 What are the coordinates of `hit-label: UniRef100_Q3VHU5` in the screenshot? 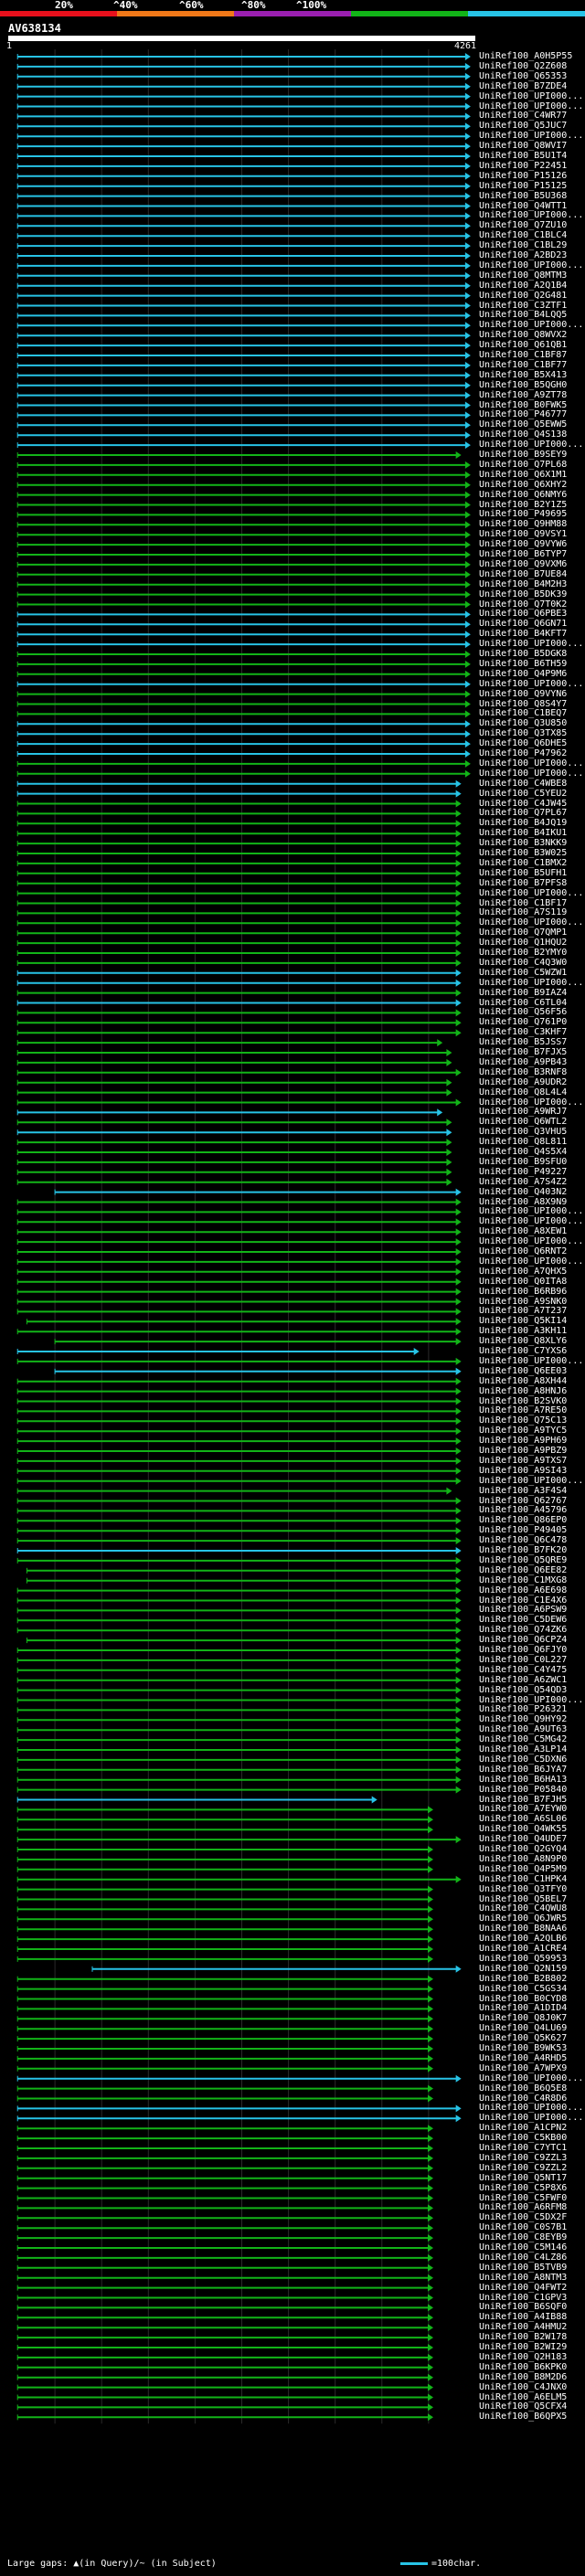 It's located at (523, 1132).